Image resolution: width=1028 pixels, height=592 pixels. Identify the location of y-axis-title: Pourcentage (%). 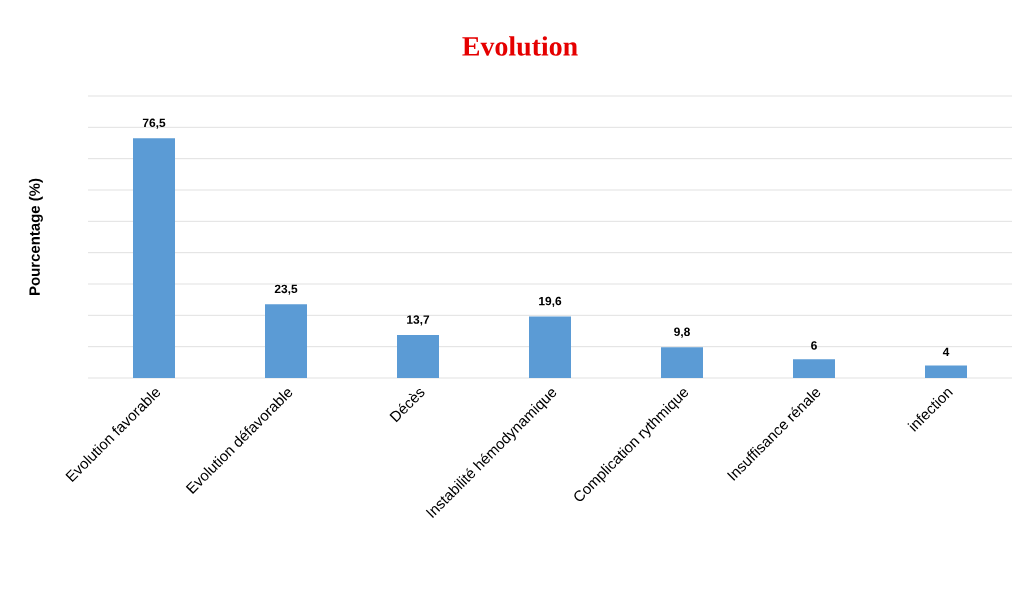
(35, 236).